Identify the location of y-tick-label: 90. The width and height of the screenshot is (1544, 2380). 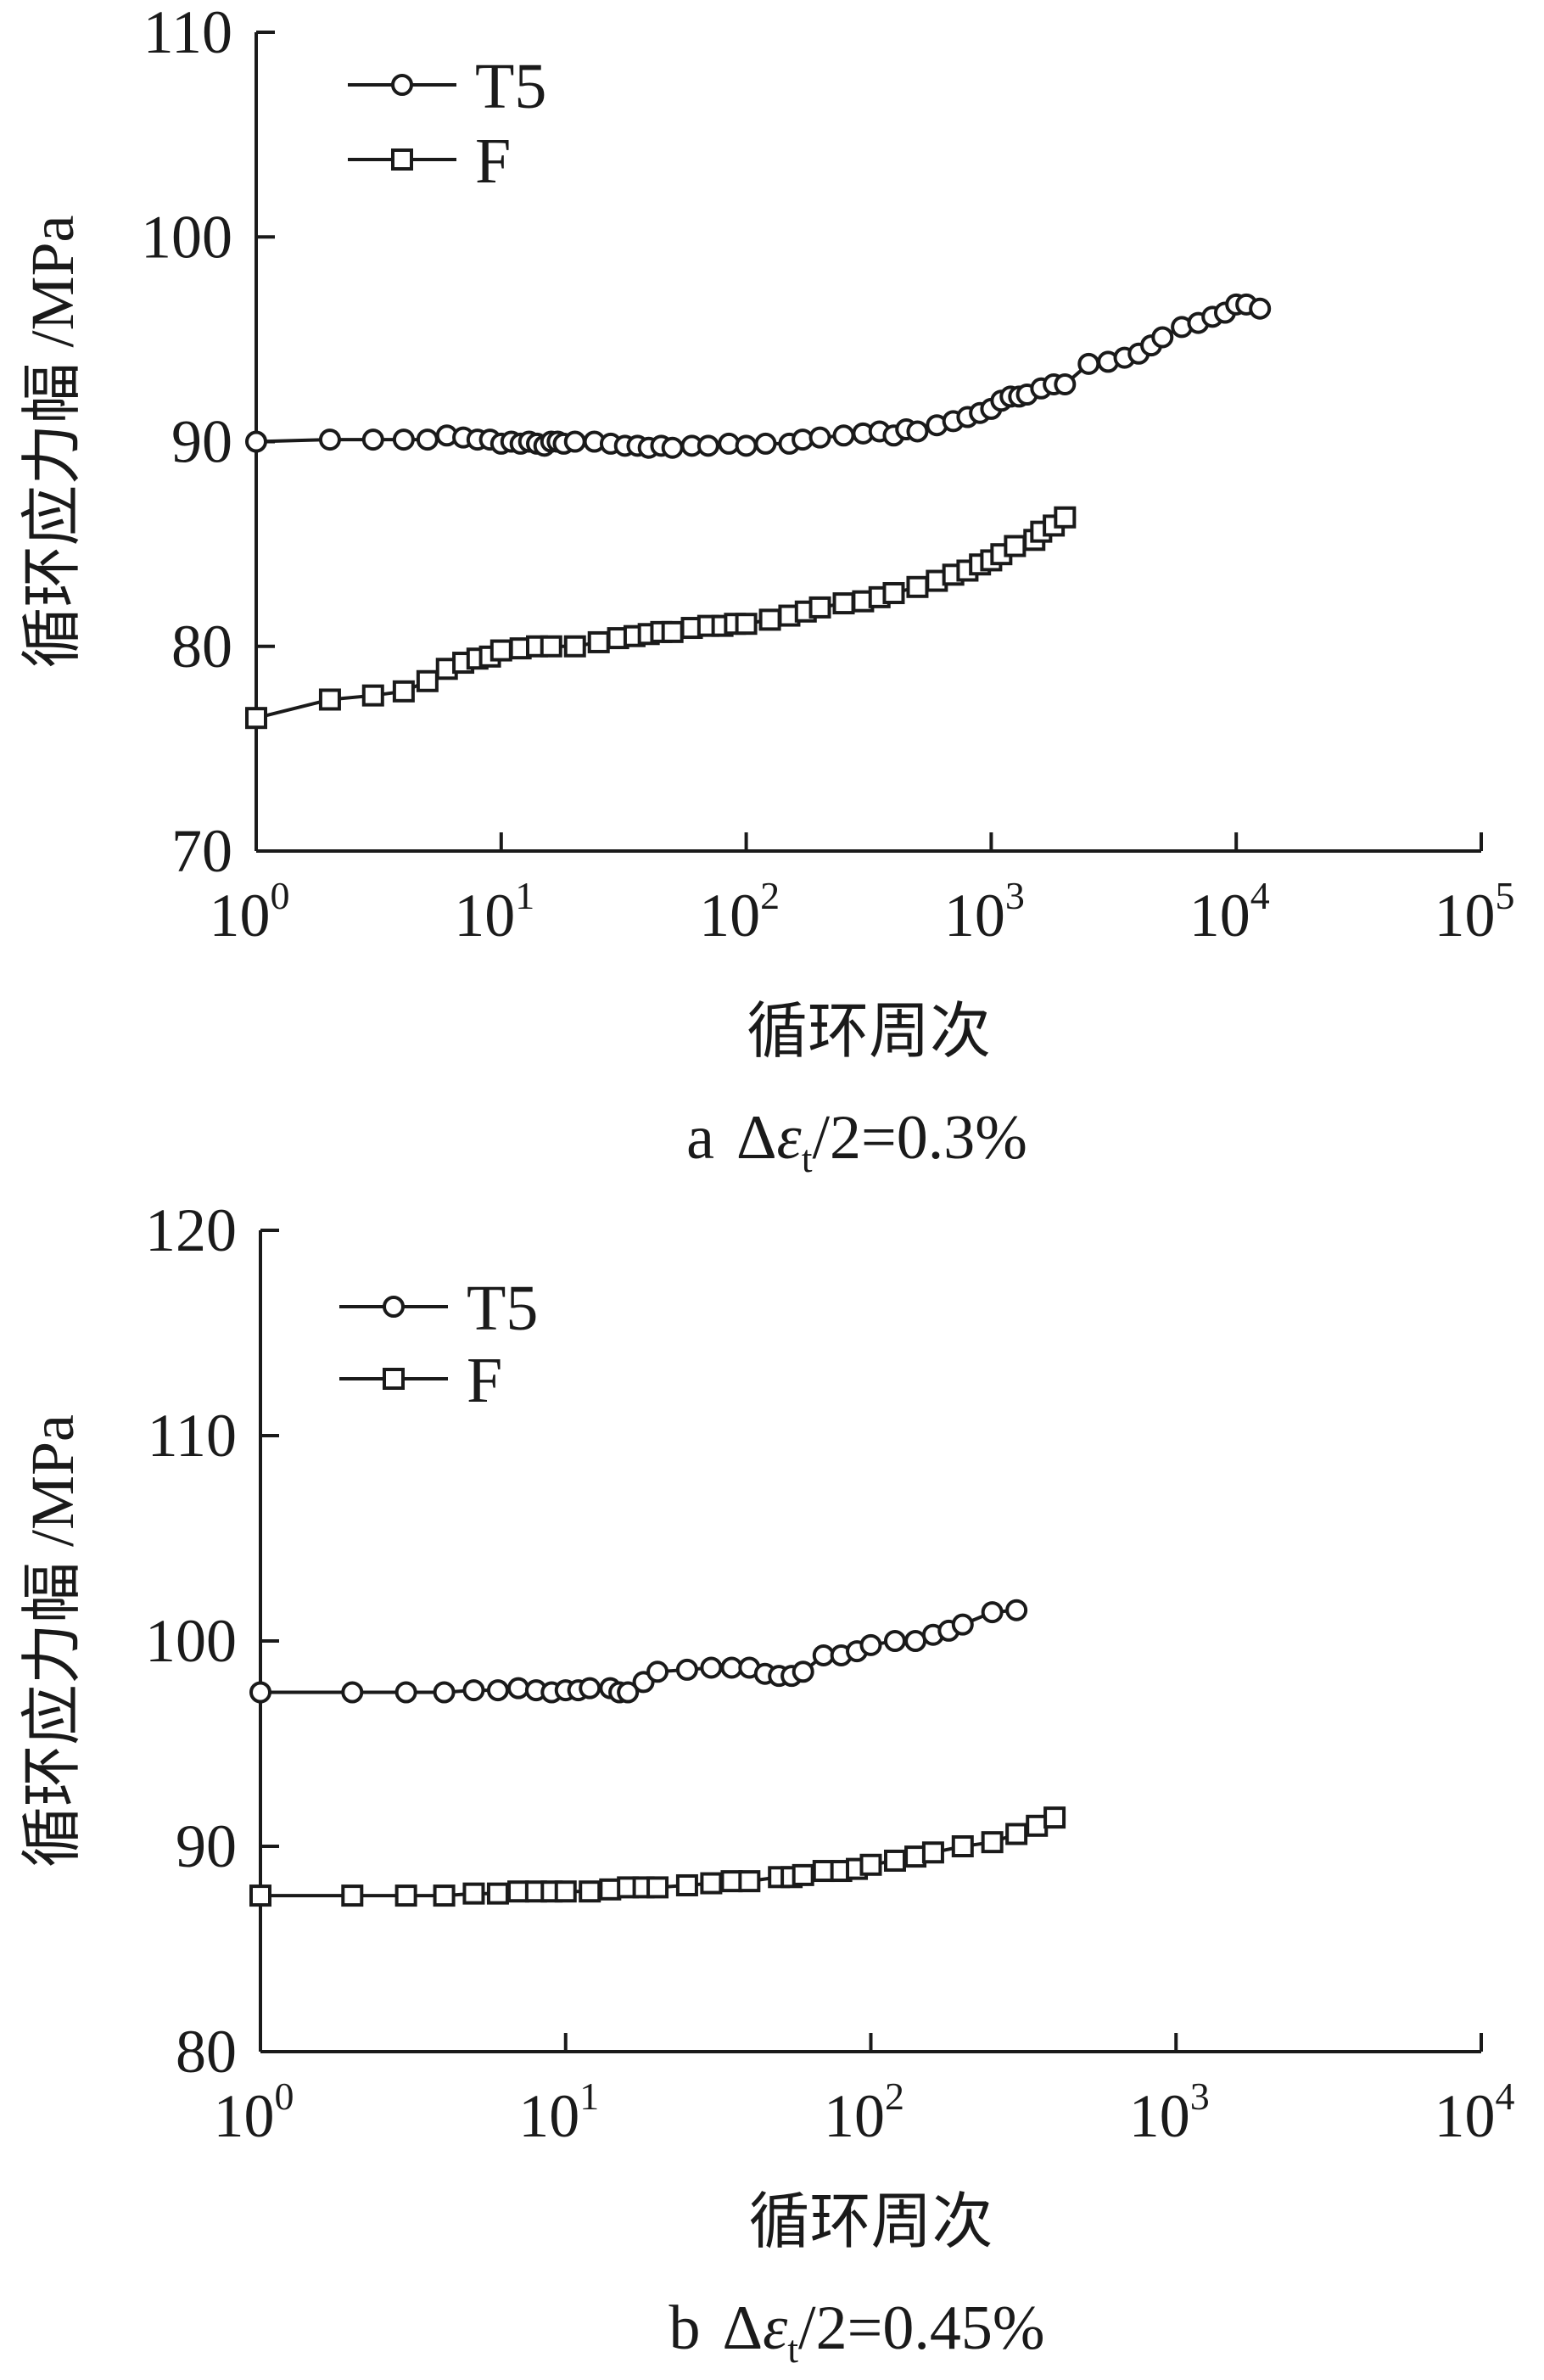
(206, 1846).